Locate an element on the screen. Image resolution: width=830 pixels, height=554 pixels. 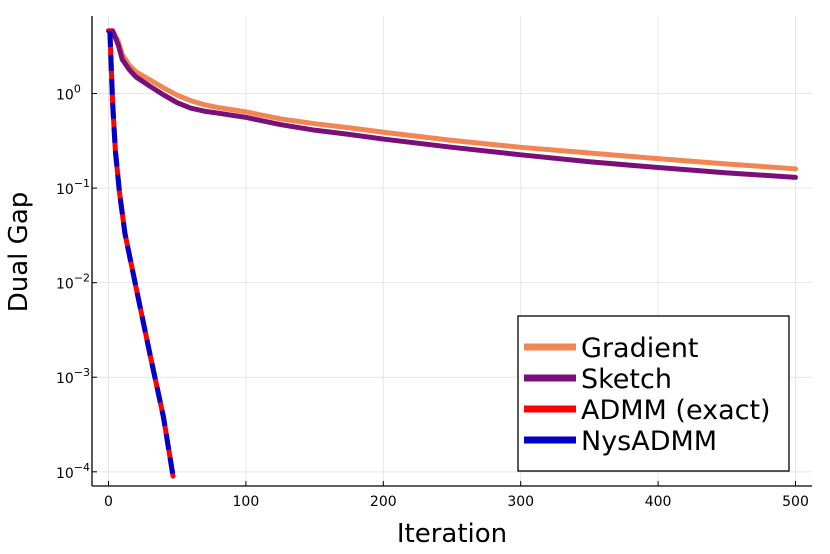
y-tick-label: 10⁻³ is located at coordinates (73, 376).